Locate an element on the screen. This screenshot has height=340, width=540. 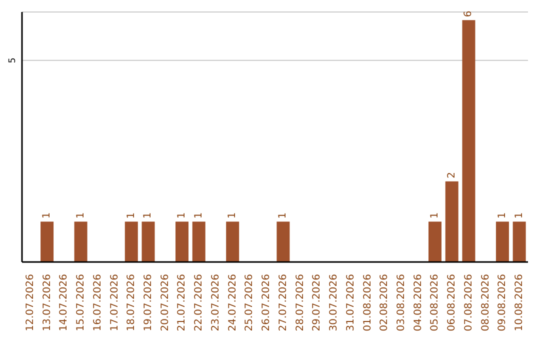
x-tick-label: 12.07.2026 is located at coordinates (30, 303).